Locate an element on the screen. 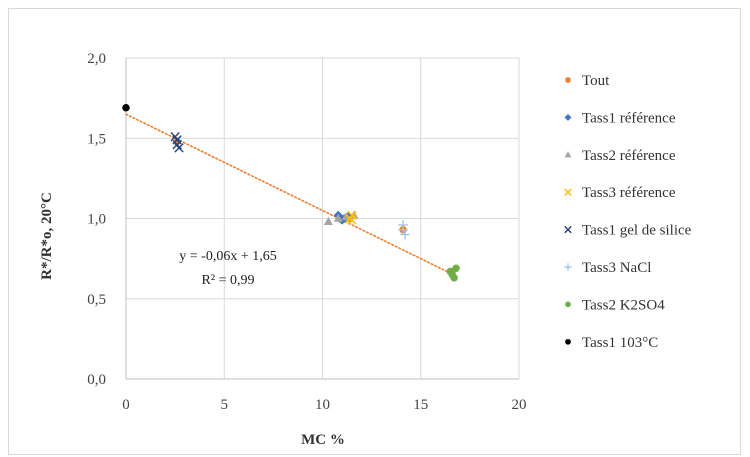  x-axis-title: MC % is located at coordinates (323, 440).